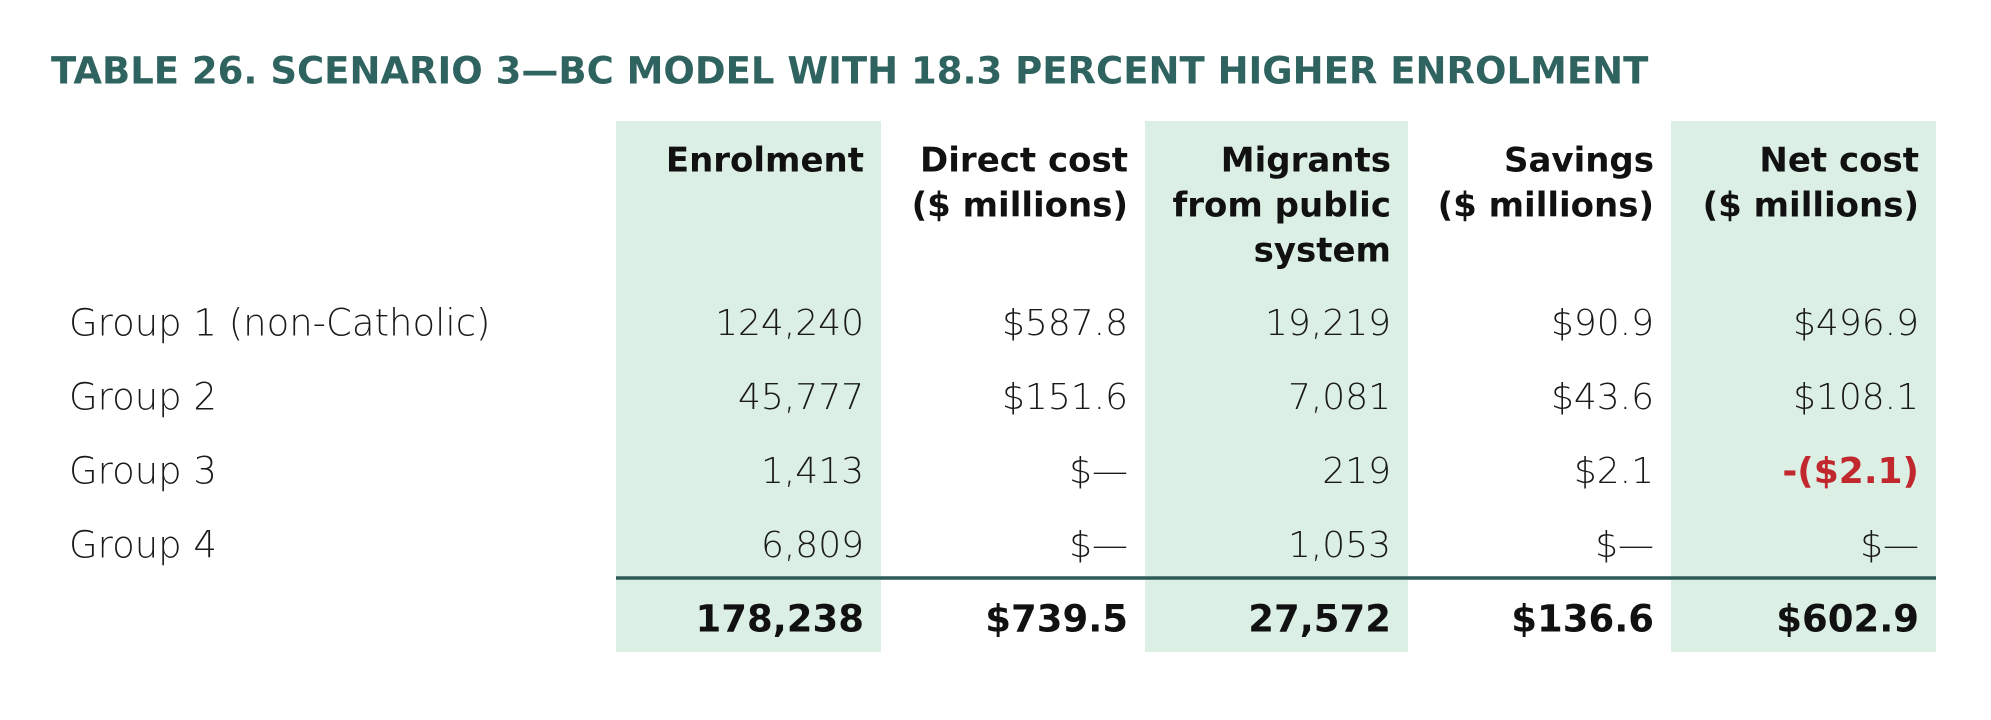 The image size is (1991, 720). I want to click on column-header: from public, so click(1281, 206).